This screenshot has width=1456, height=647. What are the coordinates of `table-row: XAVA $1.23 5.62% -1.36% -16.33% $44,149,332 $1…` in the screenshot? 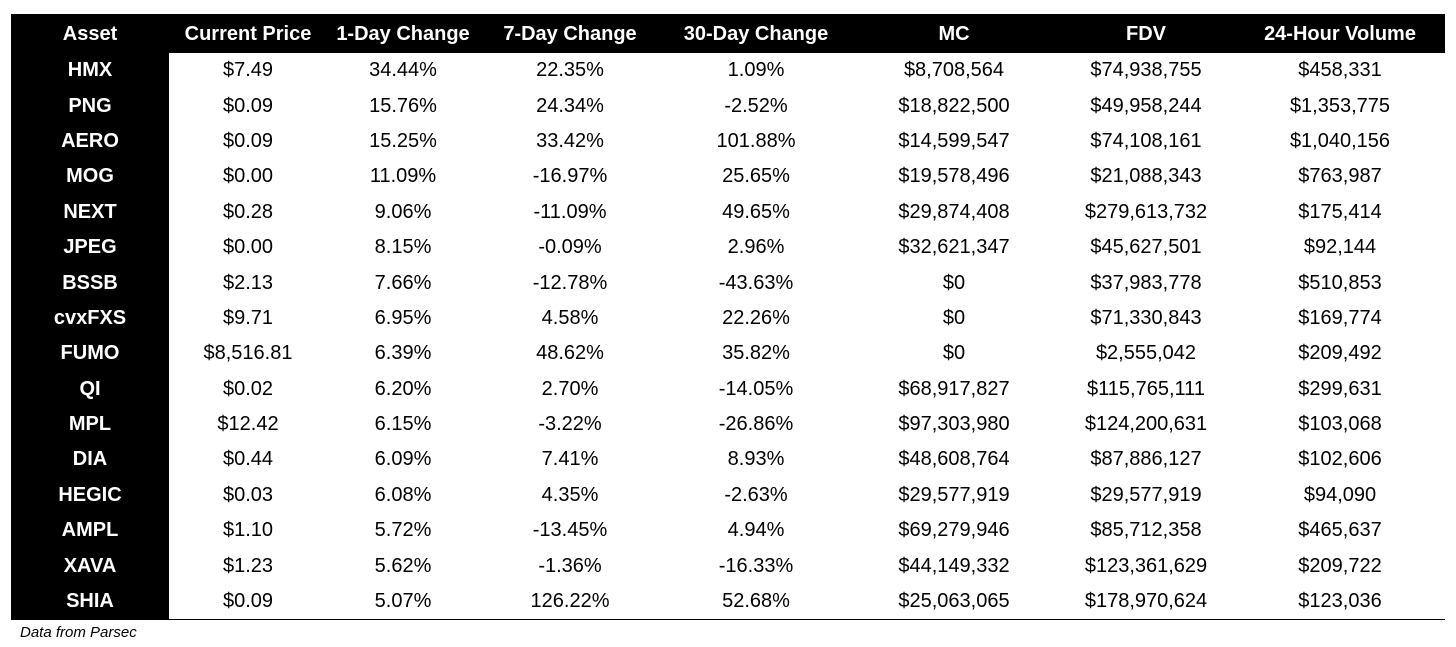 It's located at (728, 566).